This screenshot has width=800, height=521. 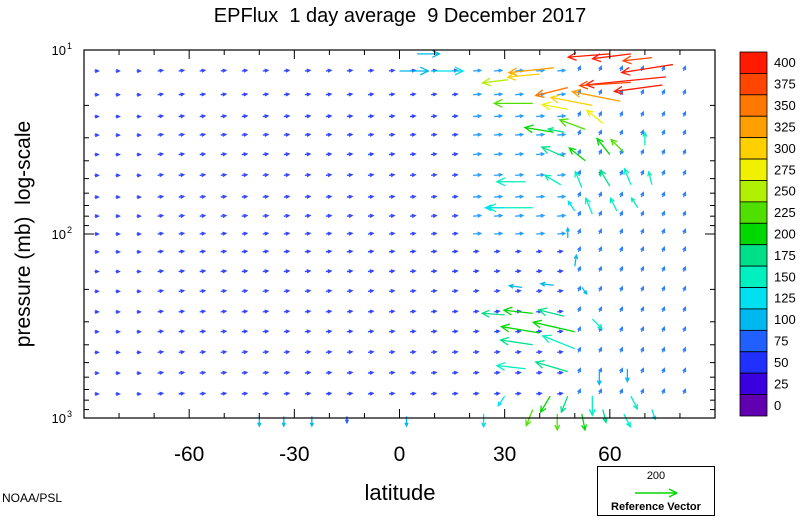 What do you see at coordinates (656, 476) in the screenshot?
I see `reference-vector-value: 200` at bounding box center [656, 476].